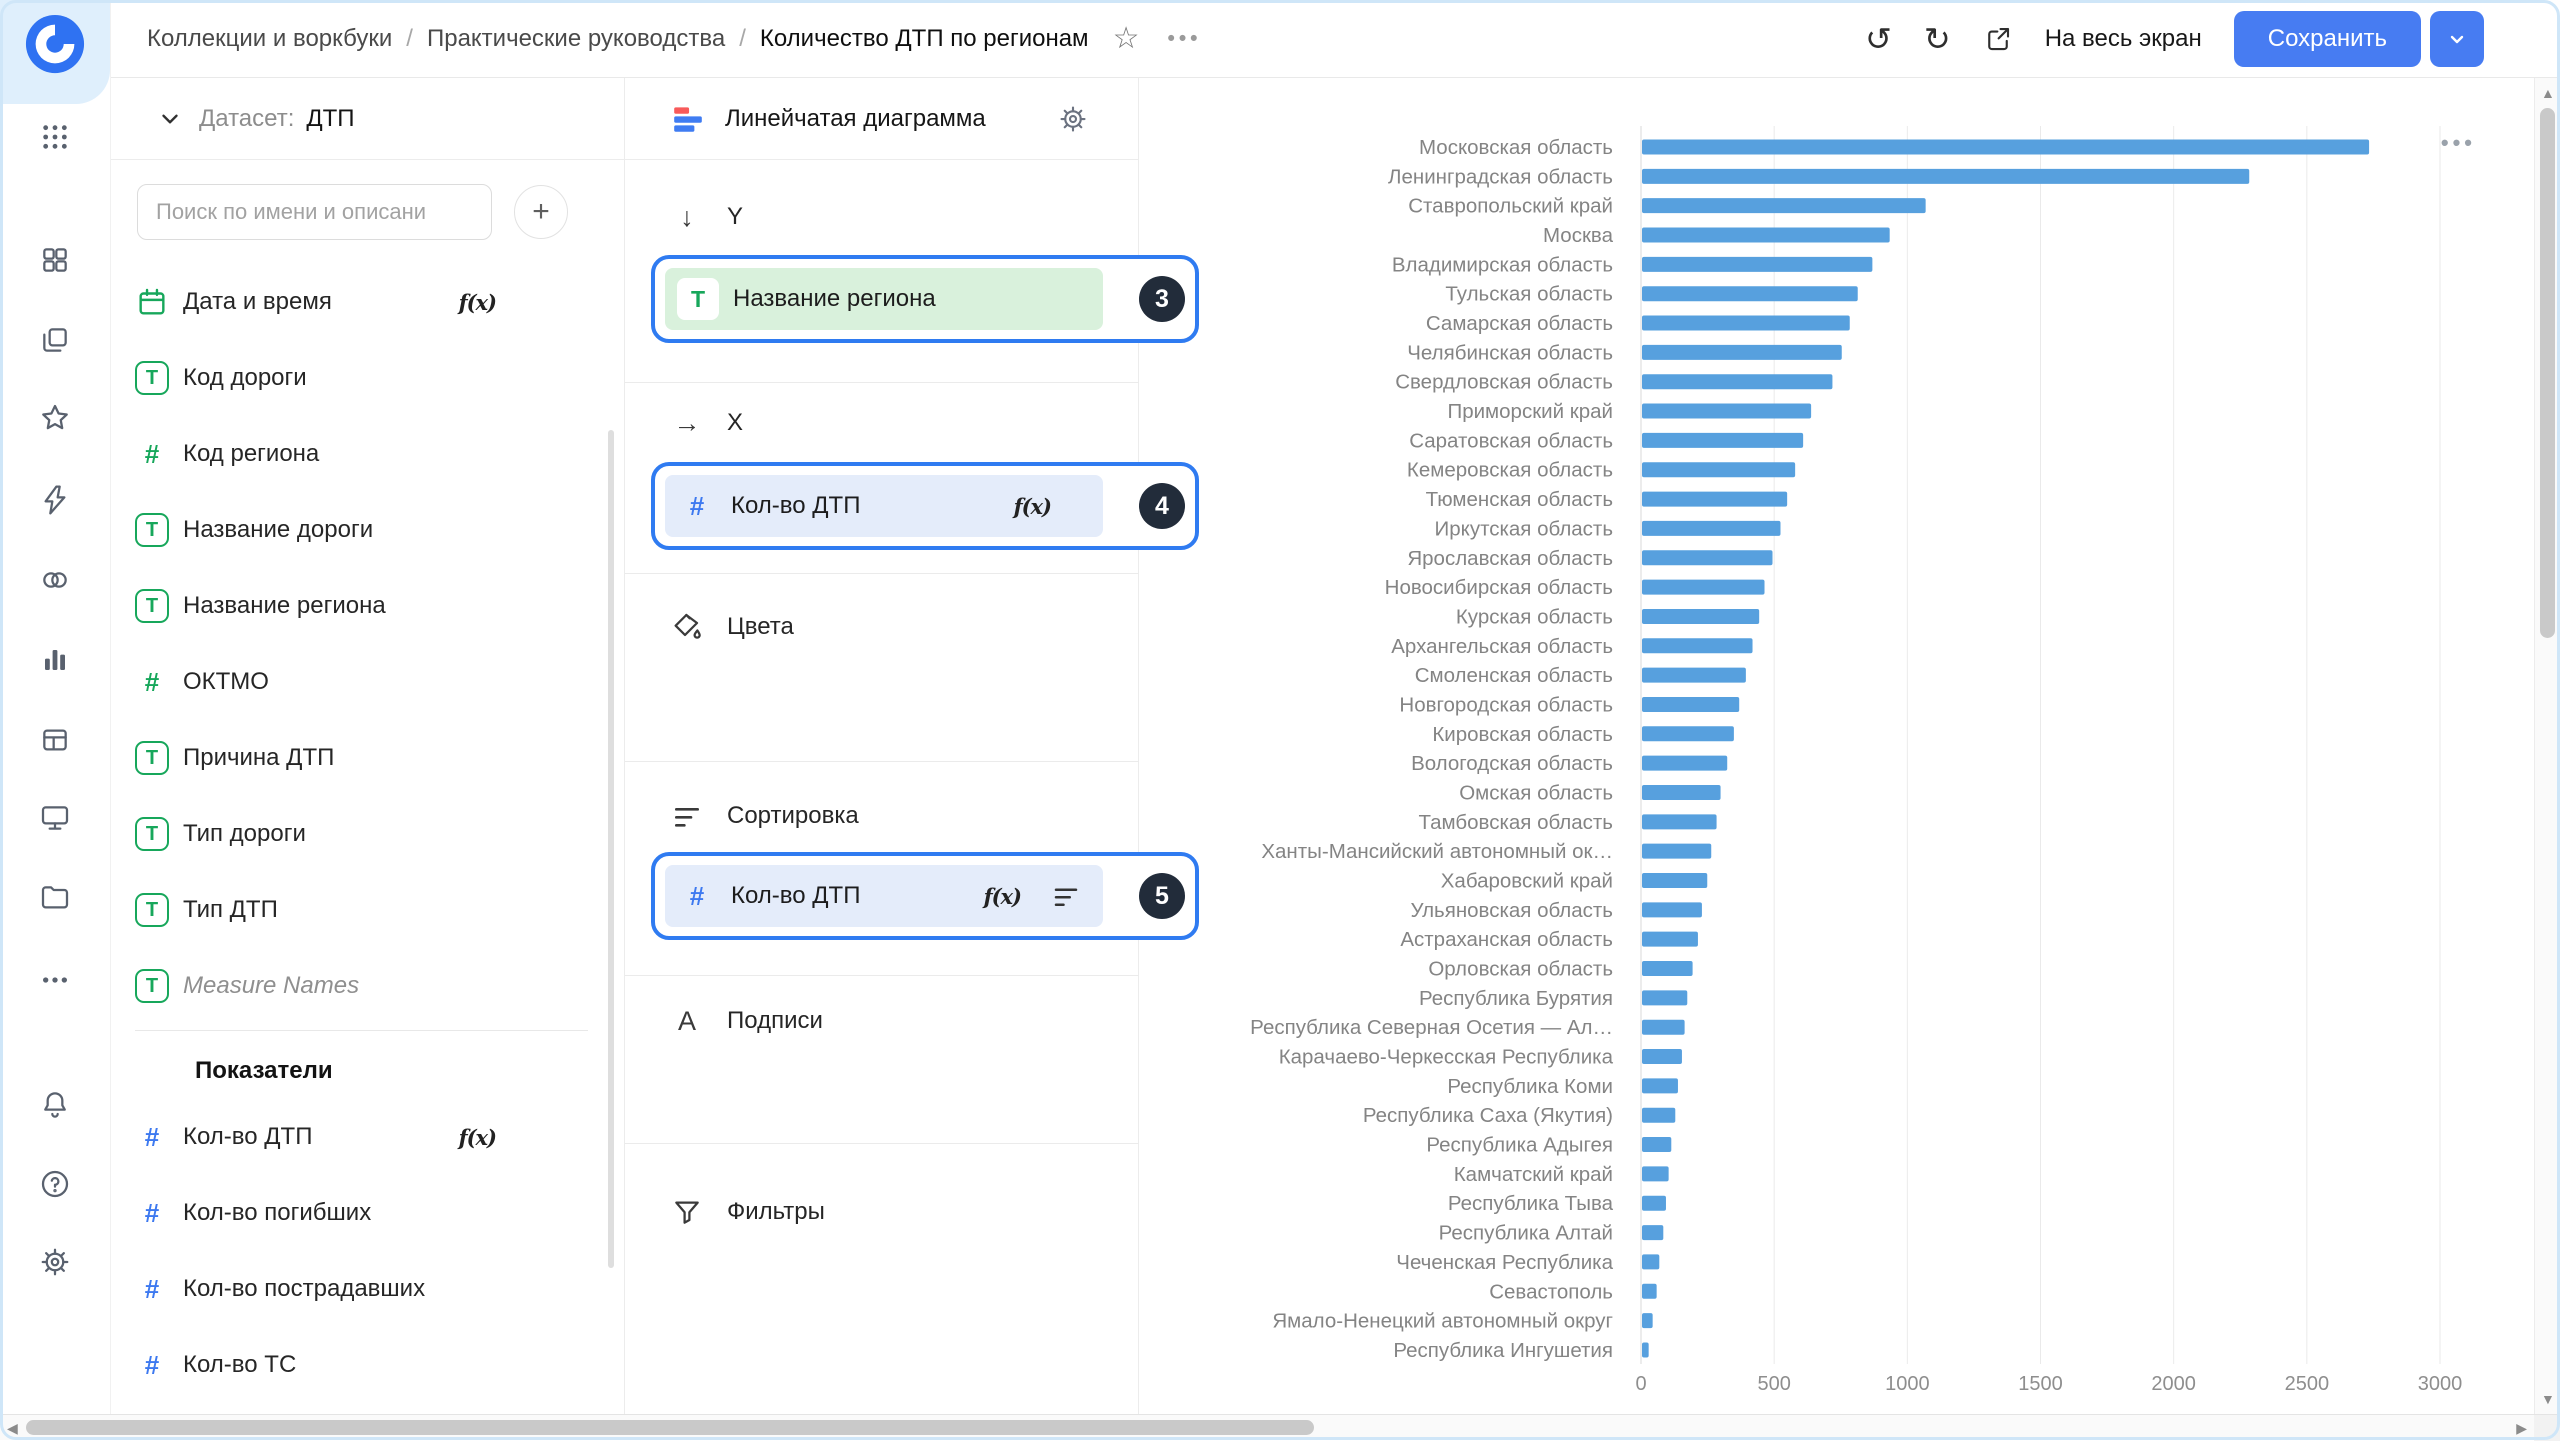 The width and height of the screenshot is (2560, 1441). Describe the element at coordinates (330, 119) in the screenshot. I see `dataset-name: ДТП` at that location.